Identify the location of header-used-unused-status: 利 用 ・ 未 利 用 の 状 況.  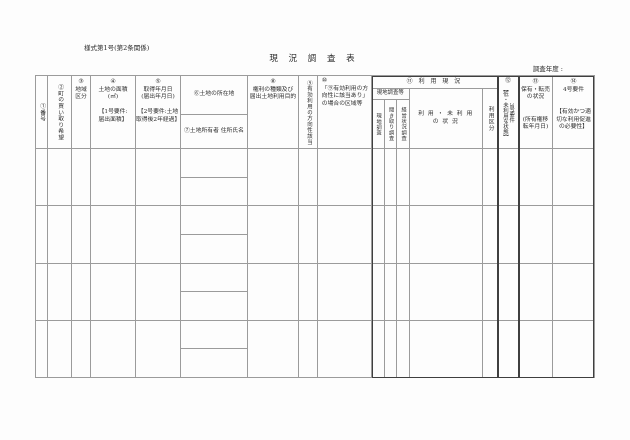
(446, 119).